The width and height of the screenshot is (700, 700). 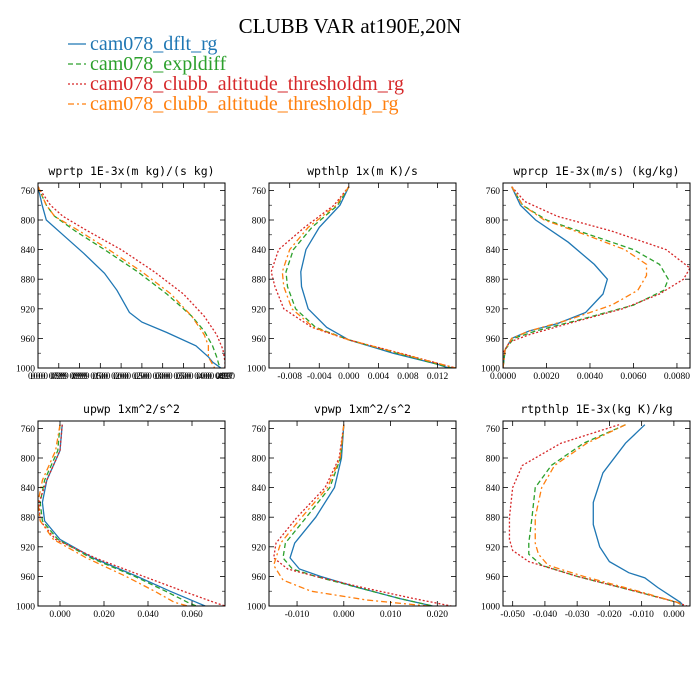 I want to click on x-tick-label: 0.0250000, so click(x=142, y=377).